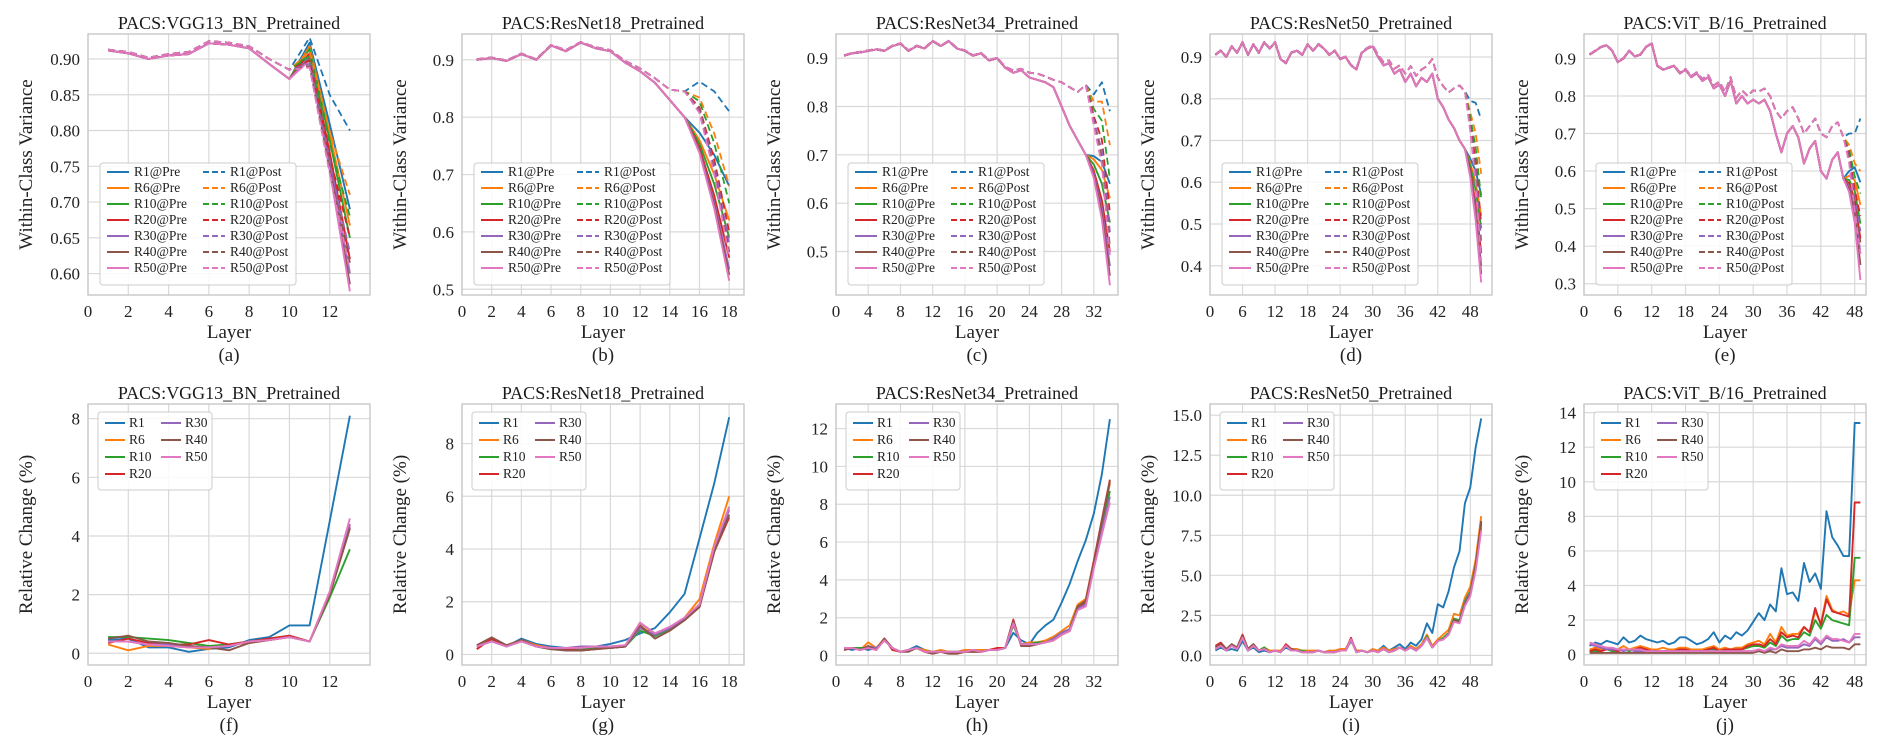 The width and height of the screenshot is (1882, 753). Describe the element at coordinates (1725, 577) in the screenshot. I see `series-line-r20` at that location.